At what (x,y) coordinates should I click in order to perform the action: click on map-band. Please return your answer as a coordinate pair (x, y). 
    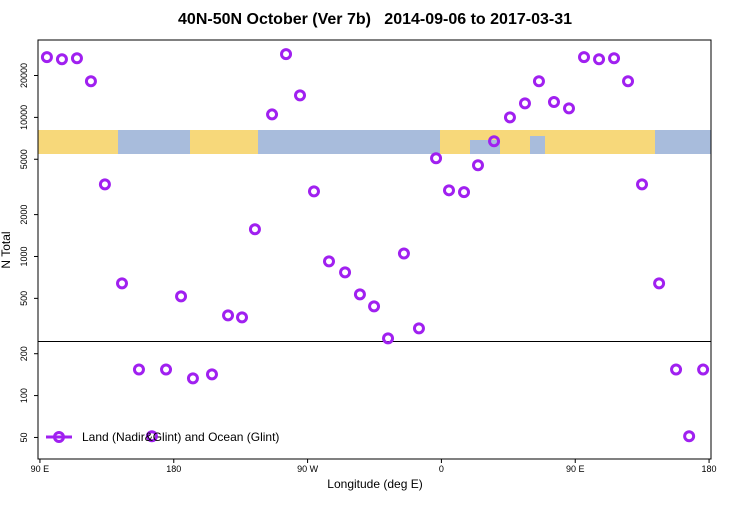
    Looking at the image, I should click on (374, 142).